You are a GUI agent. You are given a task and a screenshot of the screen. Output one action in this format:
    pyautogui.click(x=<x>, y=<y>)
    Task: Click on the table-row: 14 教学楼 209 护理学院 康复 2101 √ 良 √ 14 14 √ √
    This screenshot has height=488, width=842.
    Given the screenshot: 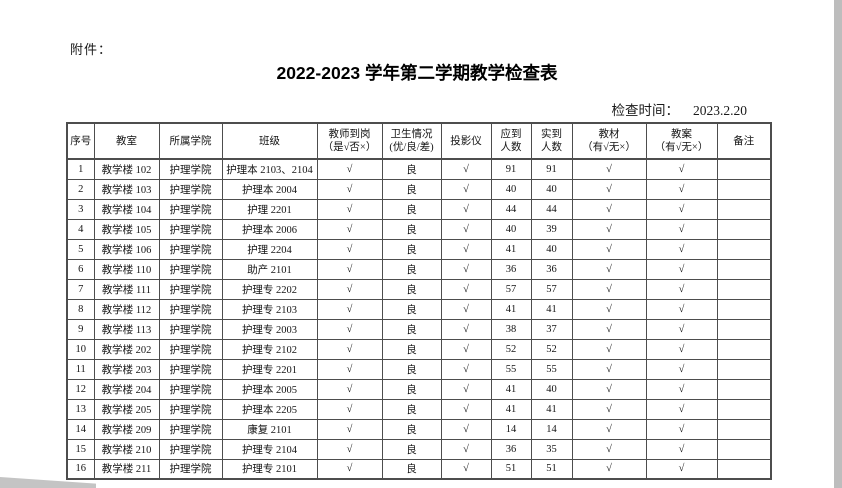 What is the action you would take?
    pyautogui.click(x=419, y=429)
    